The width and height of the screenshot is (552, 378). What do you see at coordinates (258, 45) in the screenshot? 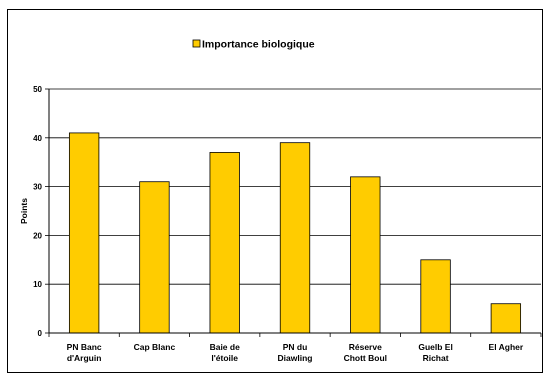
I see `legend-label: Importance biologique` at bounding box center [258, 45].